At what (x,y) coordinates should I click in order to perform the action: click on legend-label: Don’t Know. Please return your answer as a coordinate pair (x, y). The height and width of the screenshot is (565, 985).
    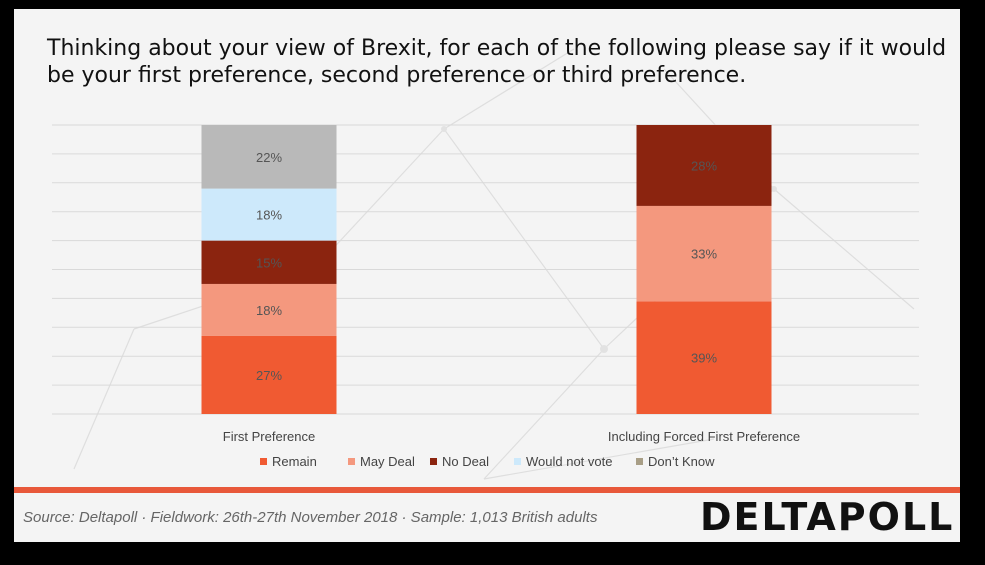
    Looking at the image, I should click on (681, 461).